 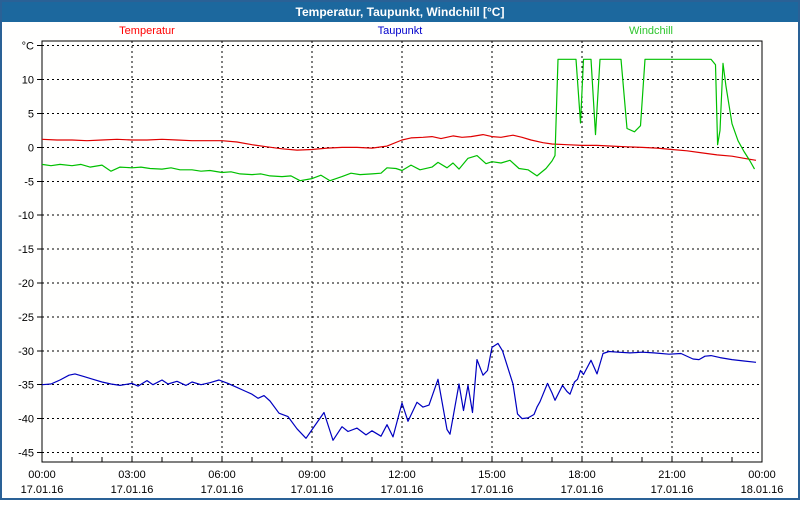 I want to click on svg-text: 06:00, so click(x=222, y=475).